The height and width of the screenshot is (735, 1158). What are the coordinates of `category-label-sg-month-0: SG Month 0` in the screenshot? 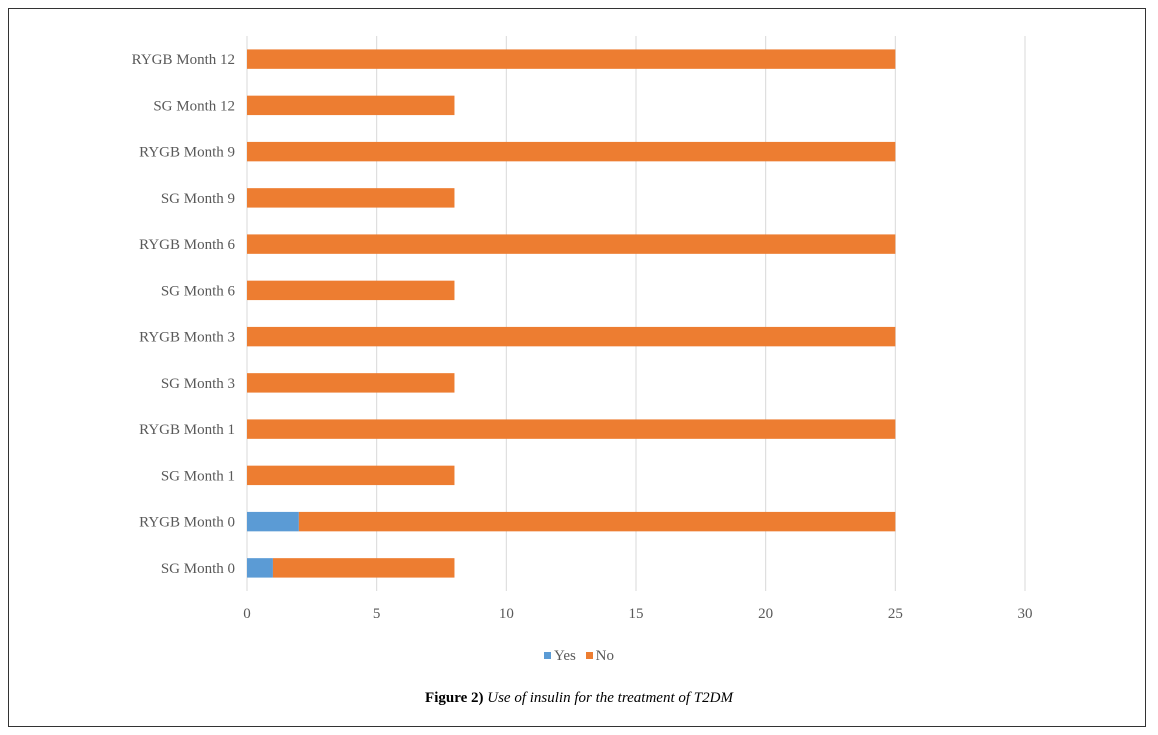 It's located at (198, 569).